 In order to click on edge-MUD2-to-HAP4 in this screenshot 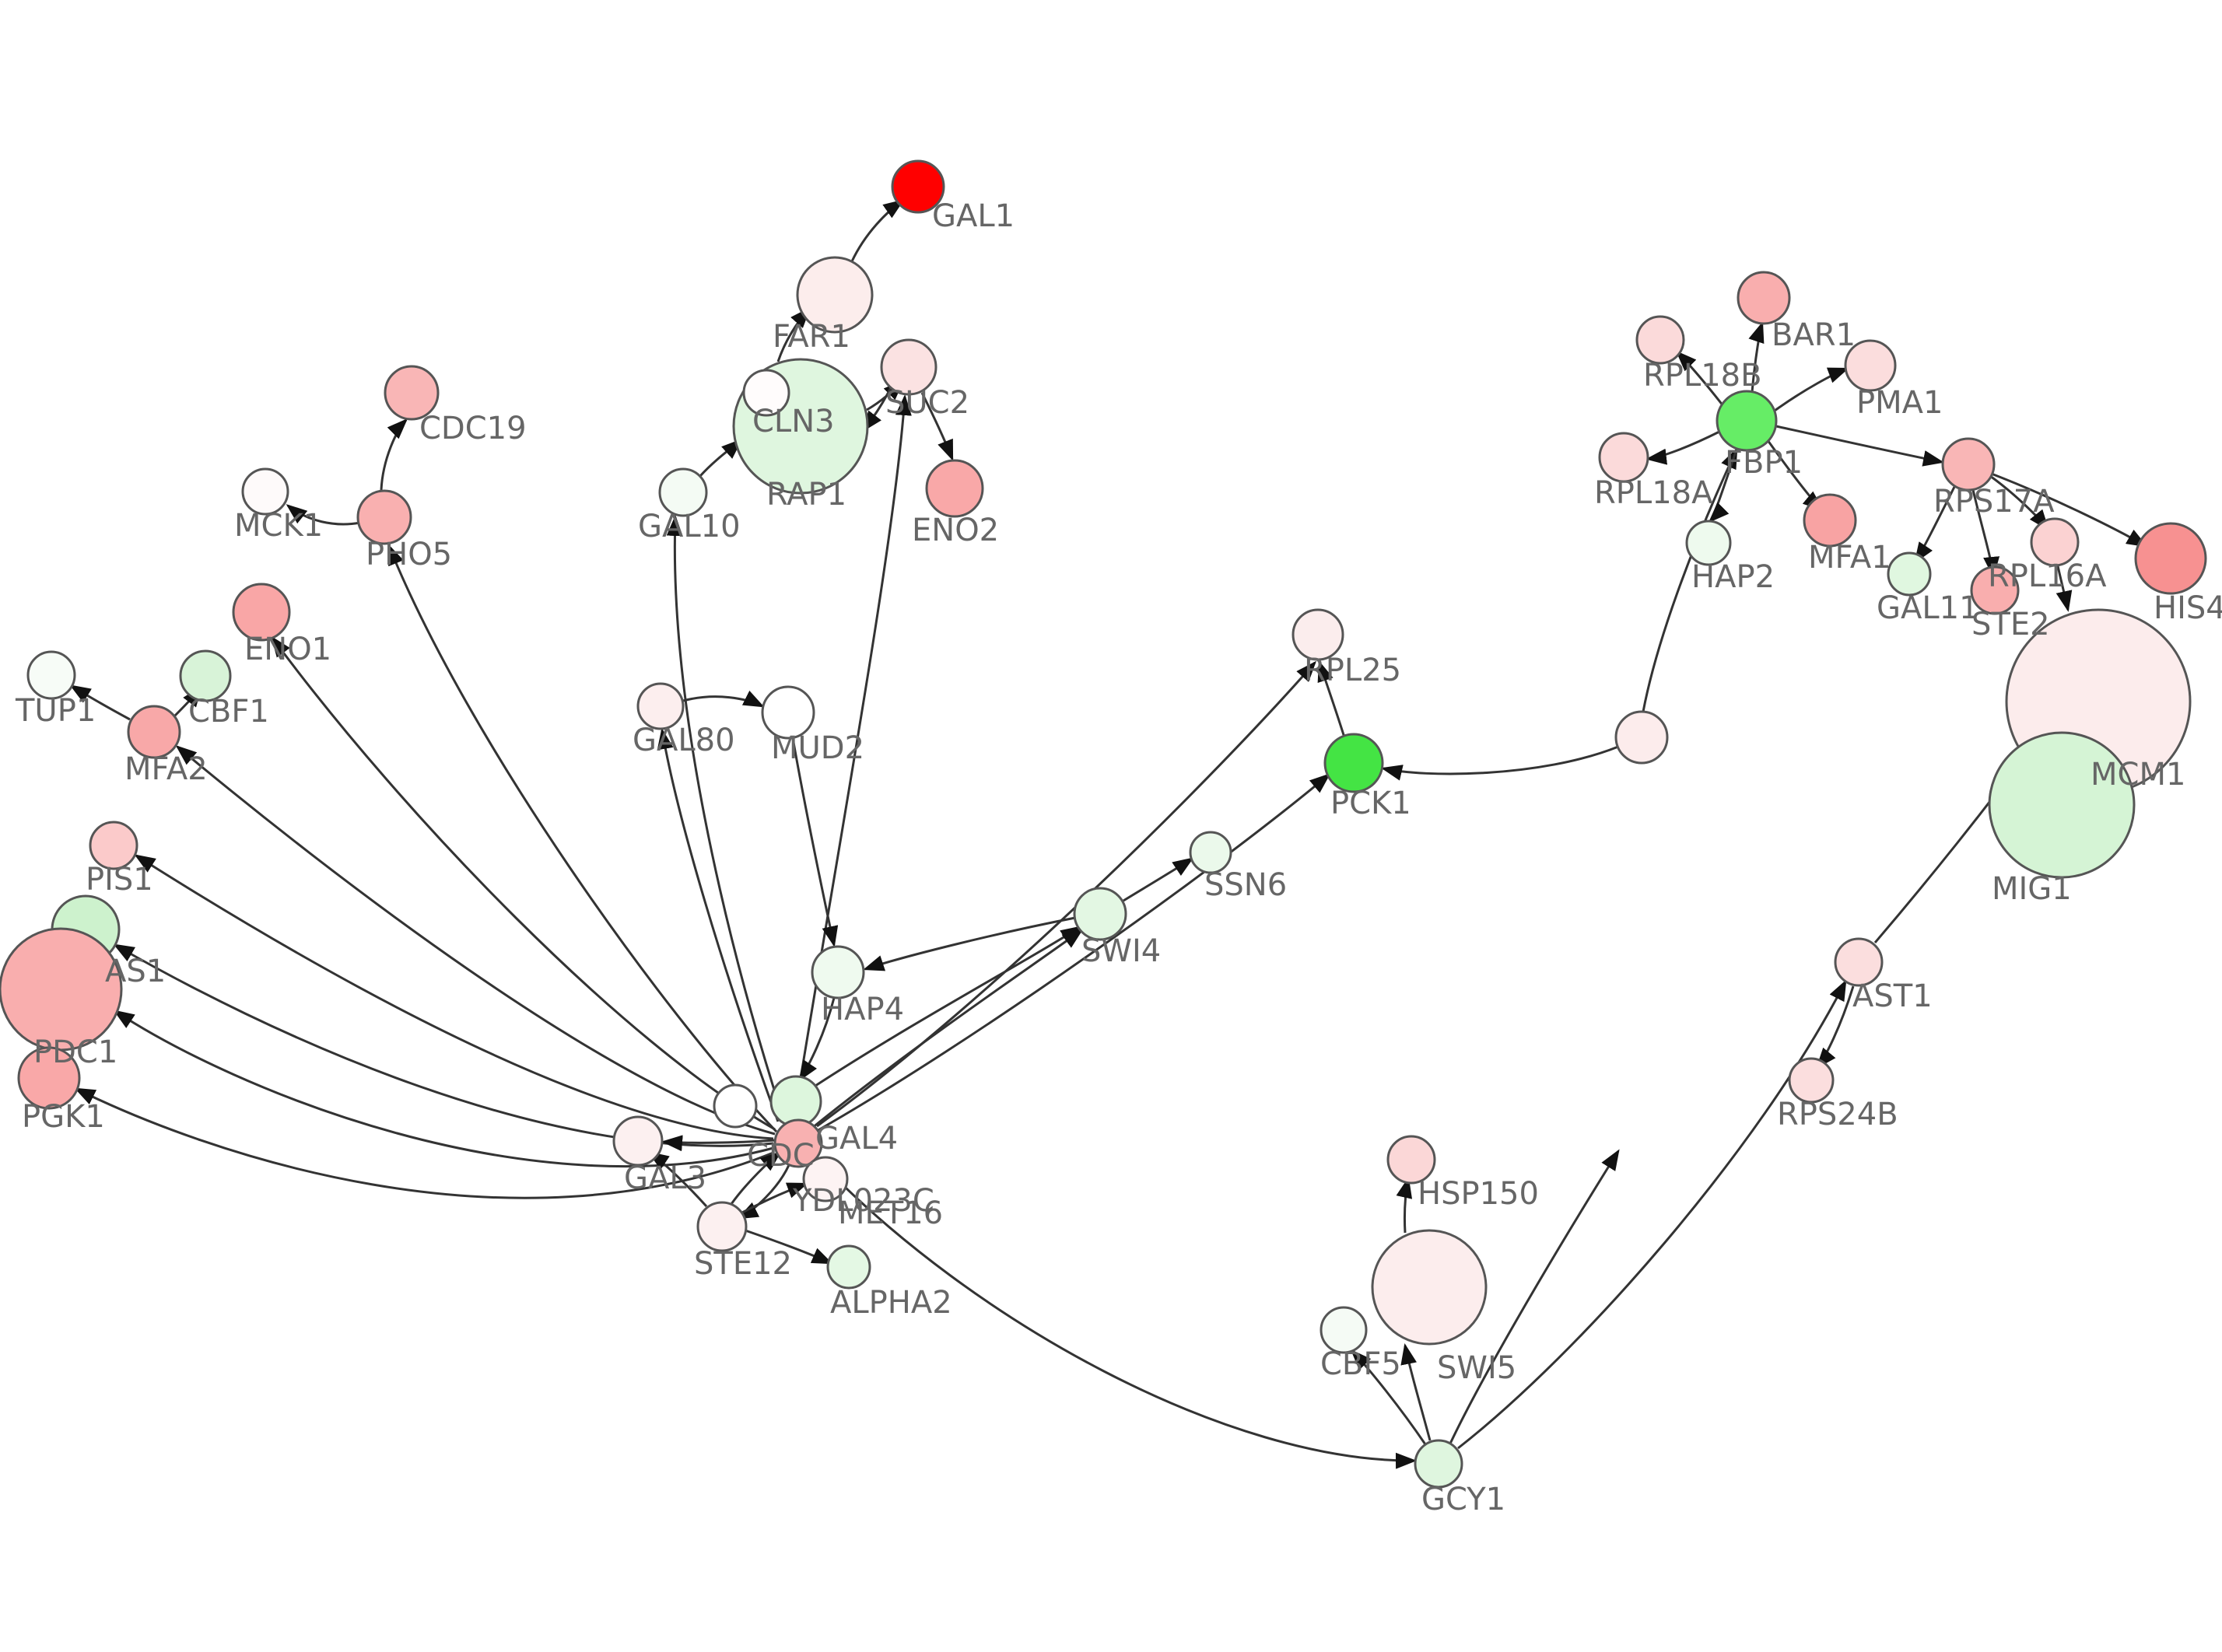, I will do `click(815, 842)`.